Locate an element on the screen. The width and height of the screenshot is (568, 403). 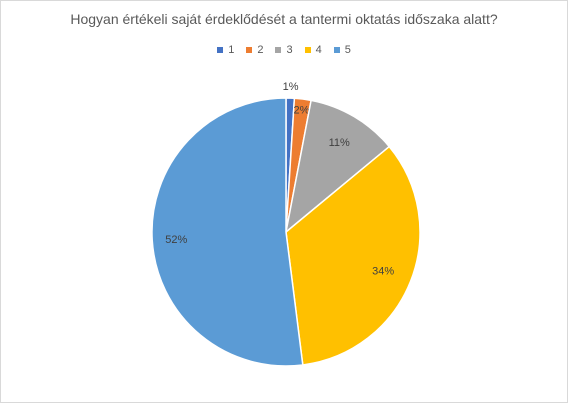
legend-label-3: 3 is located at coordinates (289, 50).